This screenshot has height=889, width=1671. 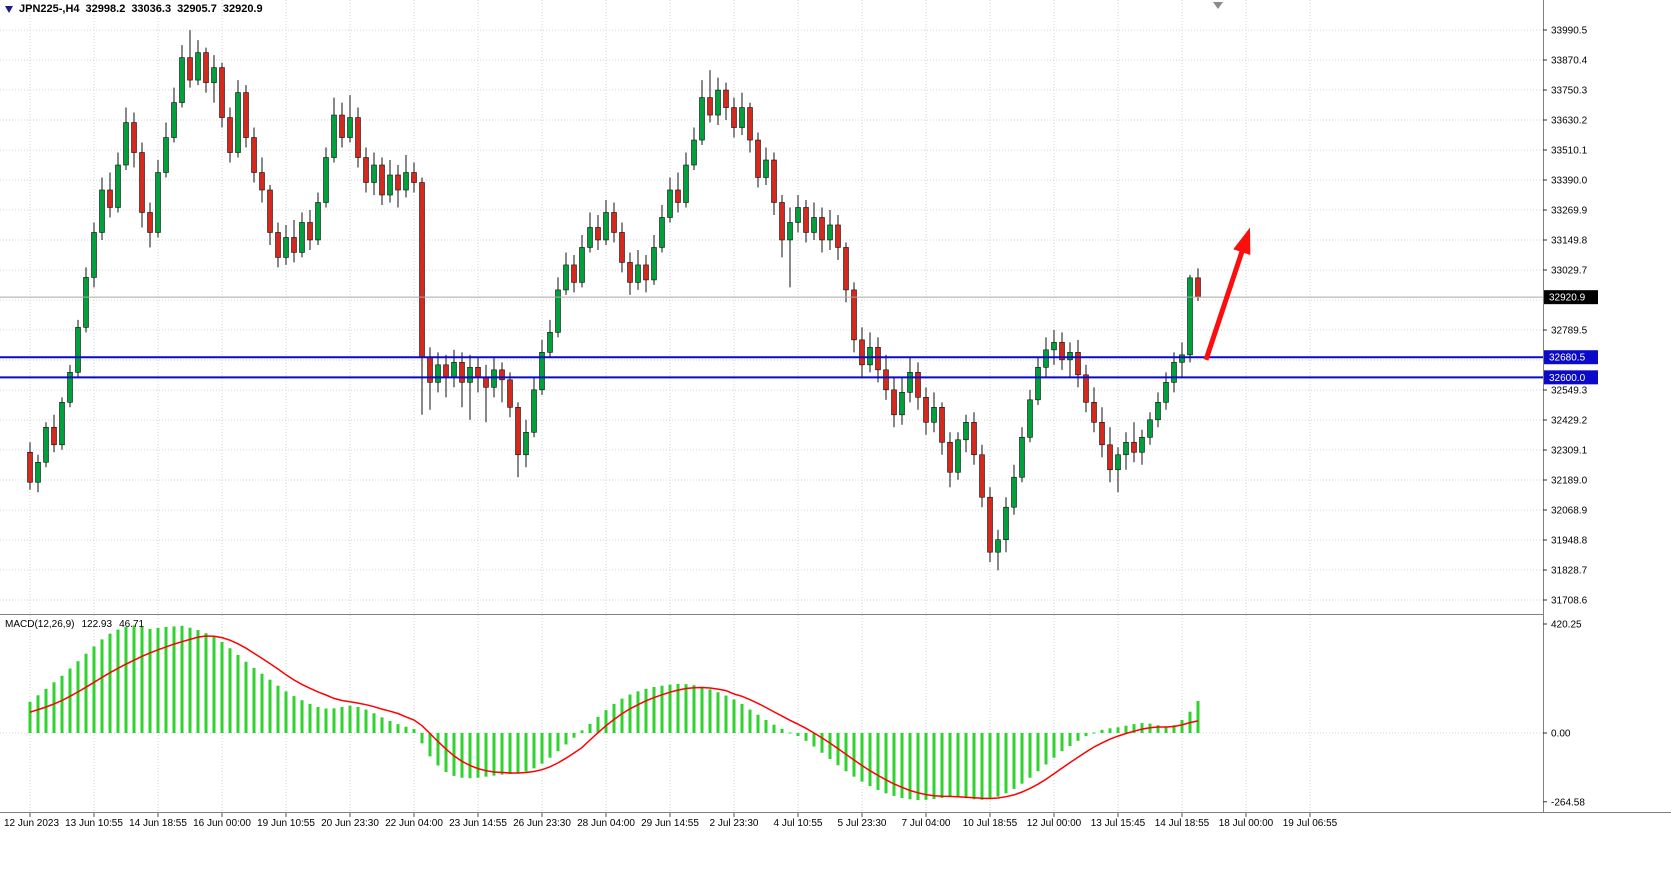 I want to click on hline-price-tag: 32600.0, so click(x=1571, y=377).